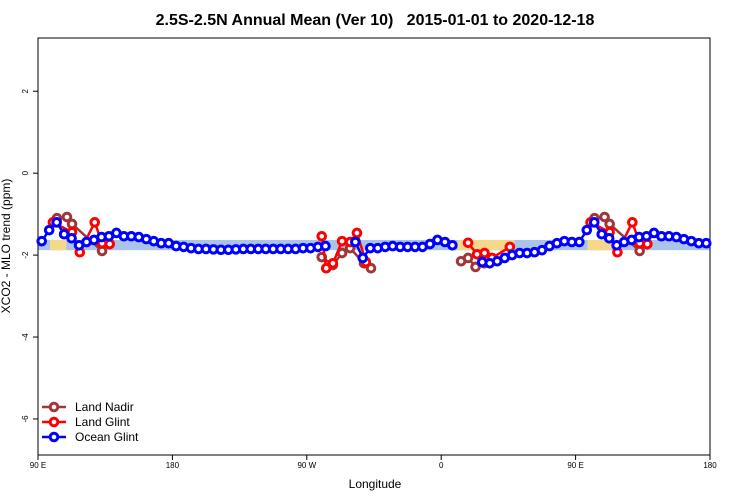  Describe the element at coordinates (25, 172) in the screenshot. I see `y-tick-label: 0` at that location.